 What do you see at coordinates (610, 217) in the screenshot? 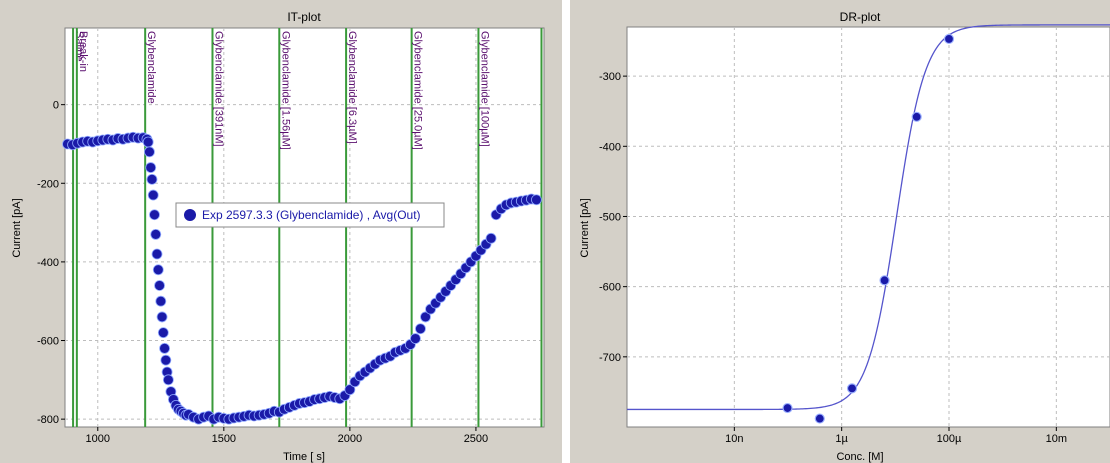
I see `dr-y-tick-label: -500` at bounding box center [610, 217].